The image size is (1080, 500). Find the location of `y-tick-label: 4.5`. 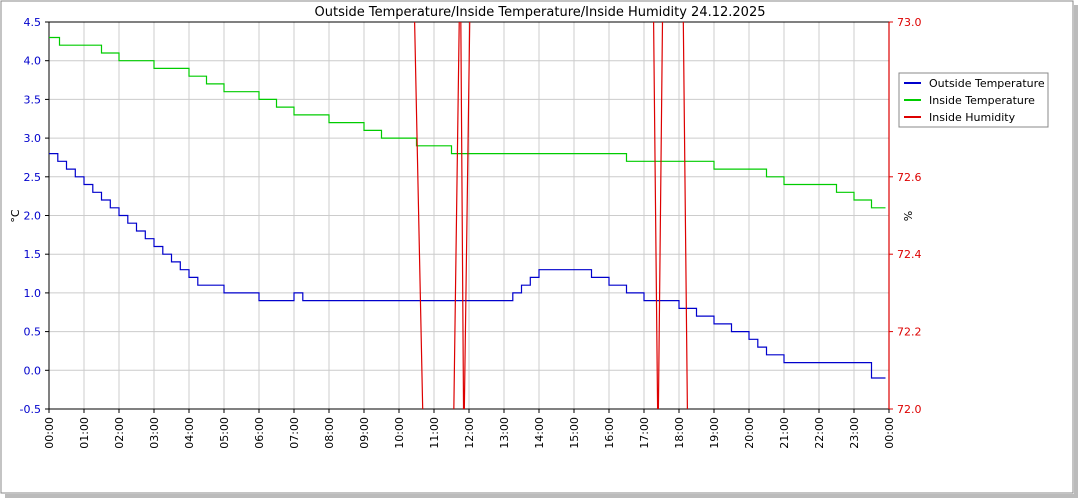

y-tick-label: 4.5 is located at coordinates (33, 22).